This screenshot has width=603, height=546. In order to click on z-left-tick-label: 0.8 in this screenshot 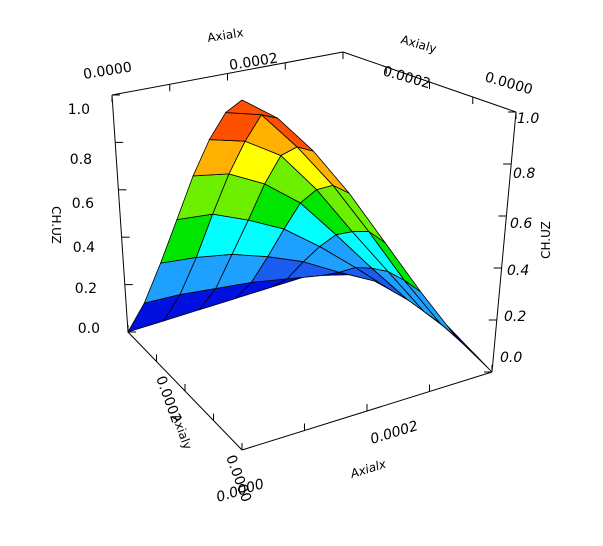, I will do `click(81, 160)`.